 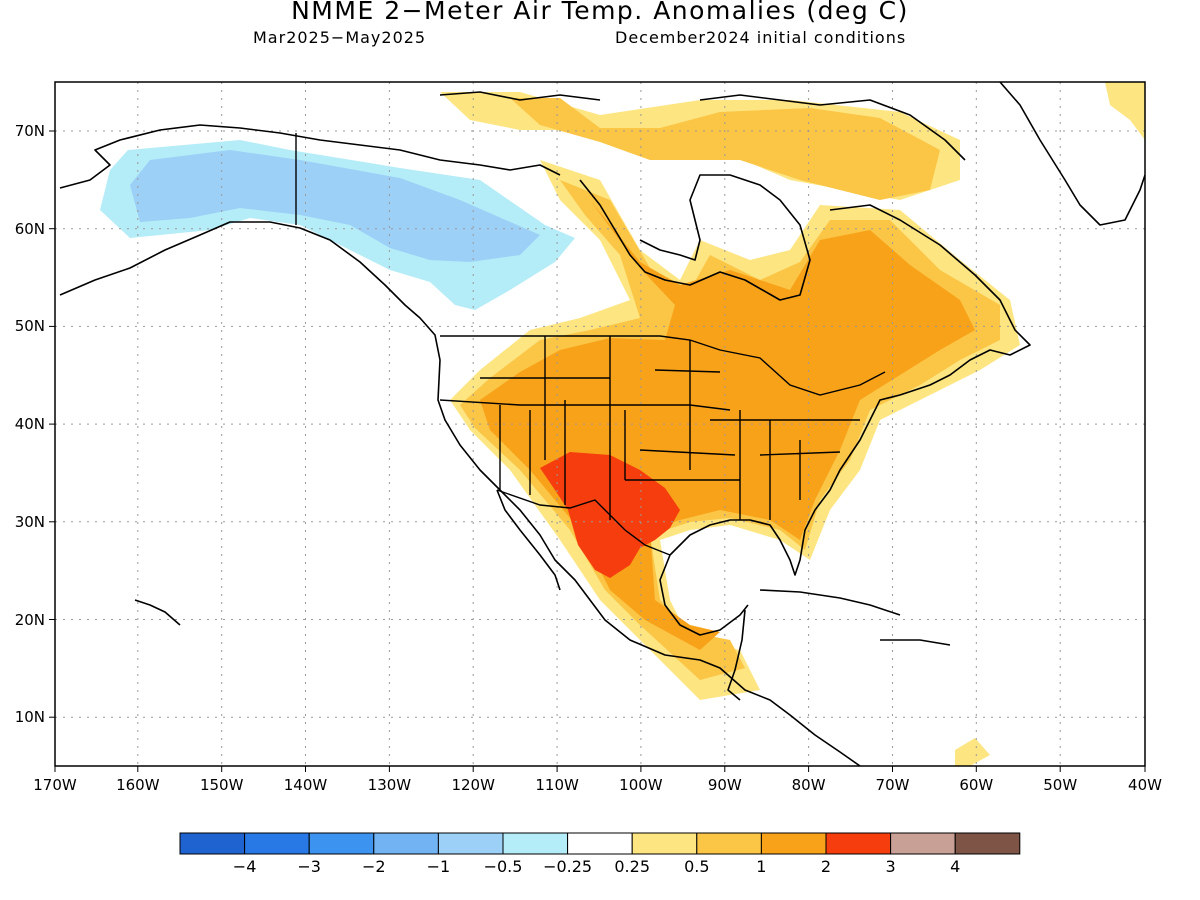 What do you see at coordinates (222, 785) in the screenshot?
I see `lon-tick-label: 150W` at bounding box center [222, 785].